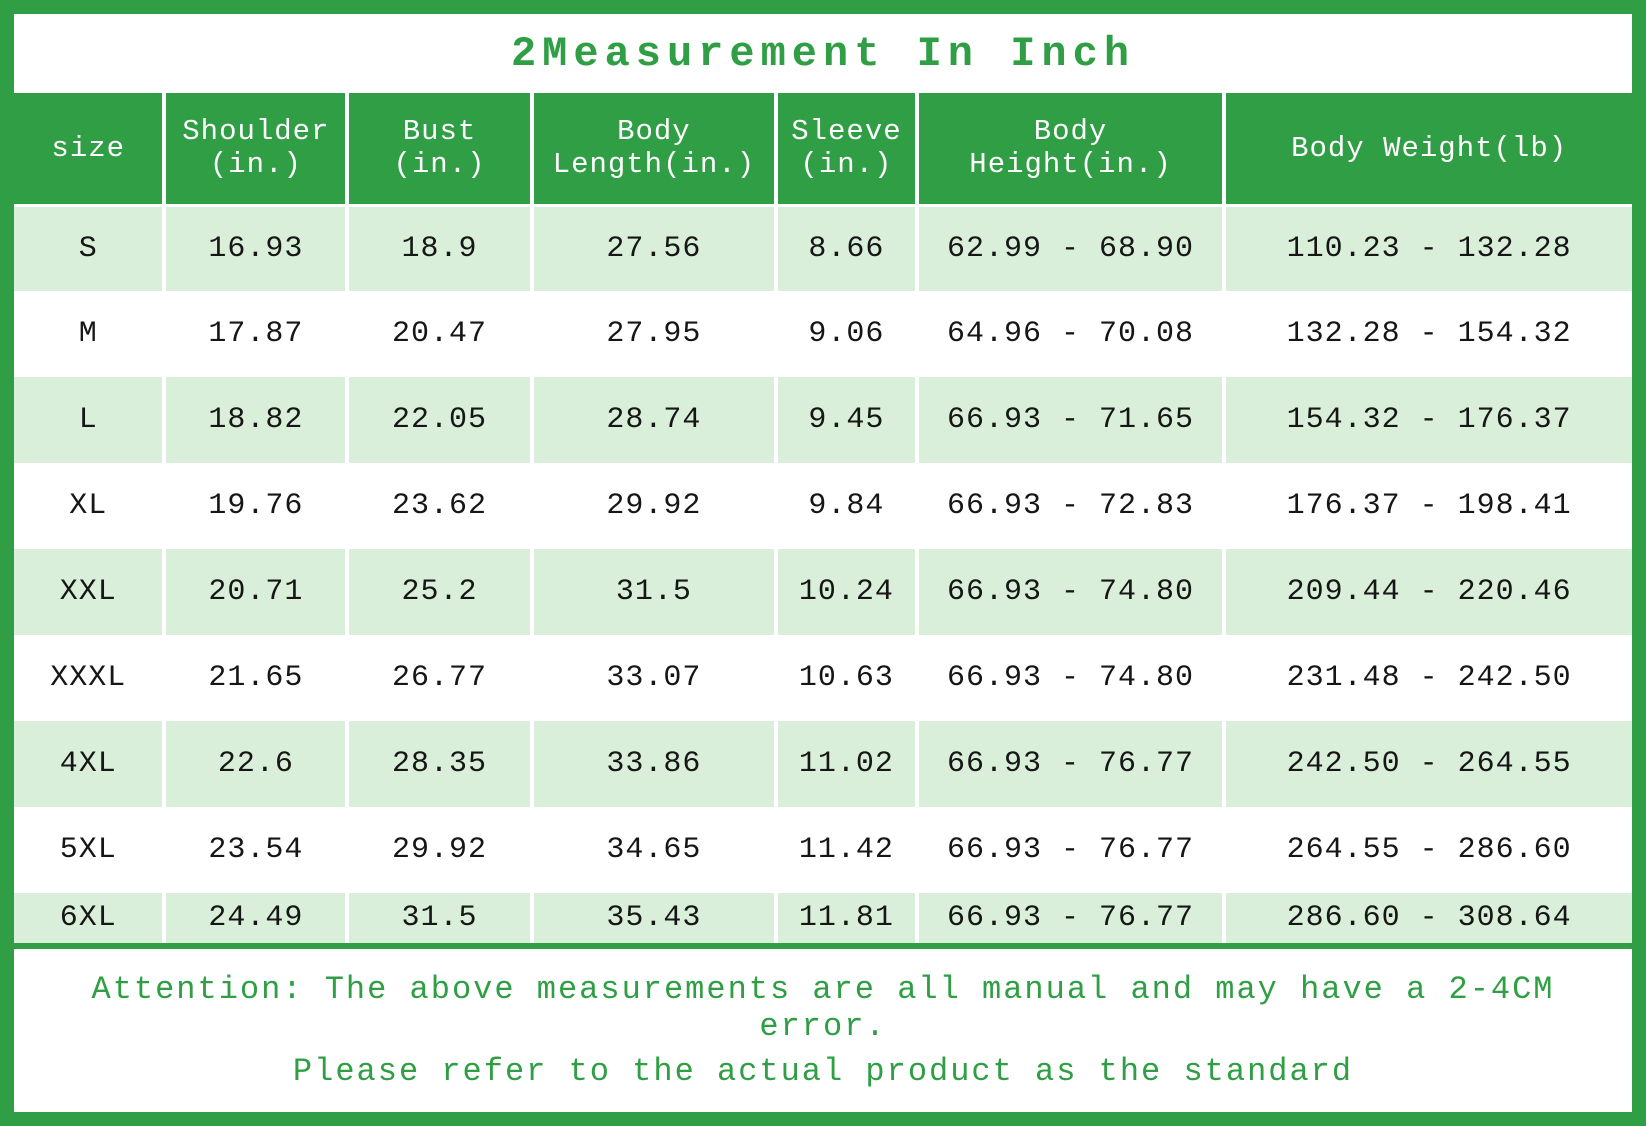 The image size is (1646, 1126). Describe the element at coordinates (653, 150) in the screenshot. I see `header-cell-body-length: Body Length(in.)` at that location.